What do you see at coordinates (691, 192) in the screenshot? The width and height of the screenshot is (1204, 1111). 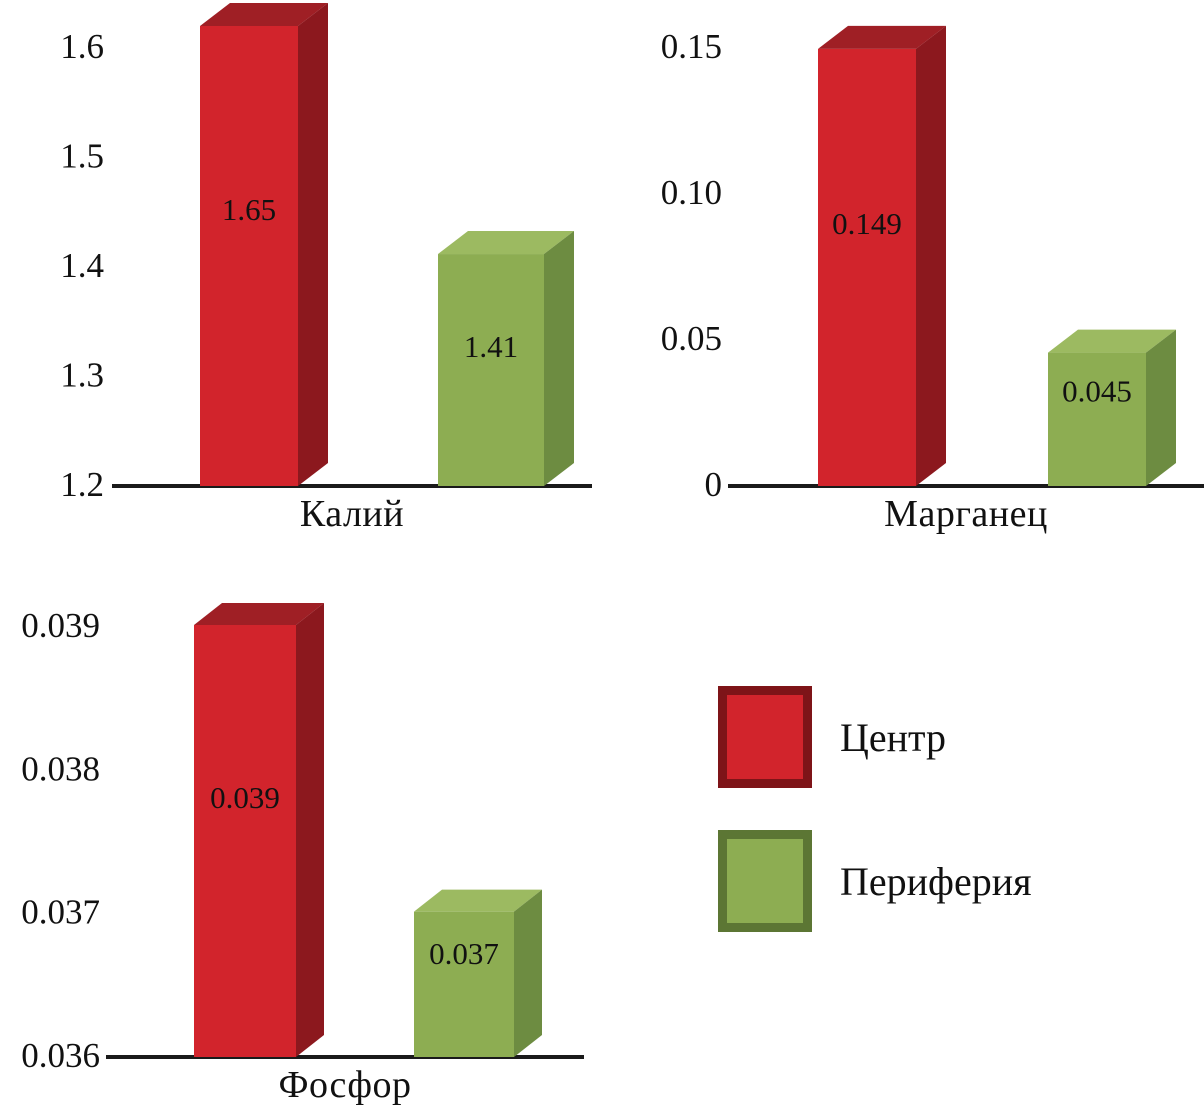 I see `y-tick-label: 0.10` at bounding box center [691, 192].